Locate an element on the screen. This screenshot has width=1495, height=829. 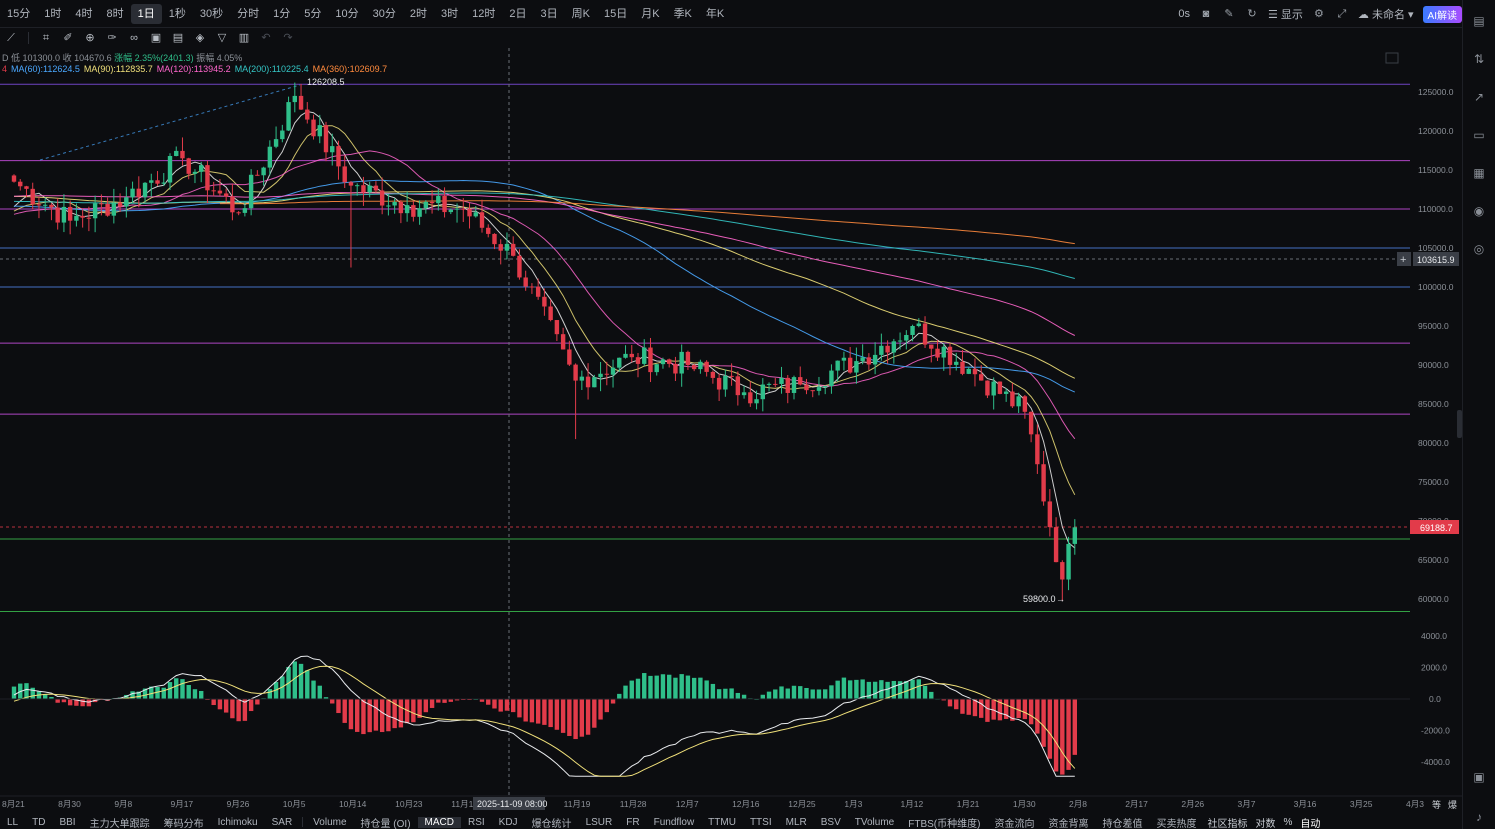
timeframe-10: 10分 is located at coordinates (347, 13).